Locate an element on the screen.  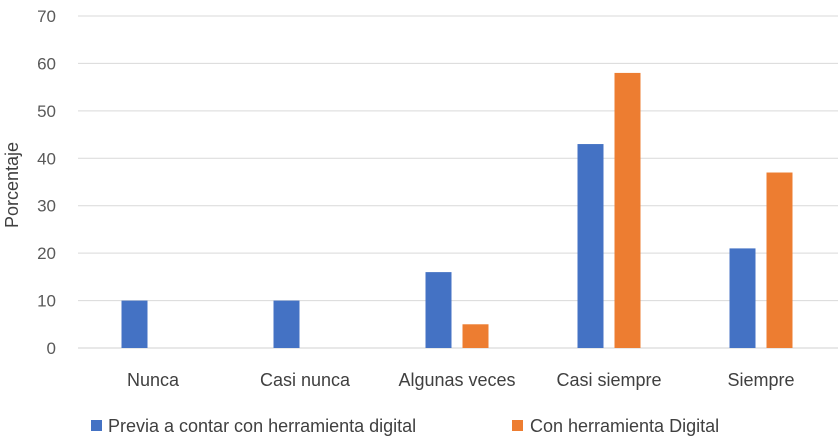
y-tick-label: 20 is located at coordinates (46, 253).